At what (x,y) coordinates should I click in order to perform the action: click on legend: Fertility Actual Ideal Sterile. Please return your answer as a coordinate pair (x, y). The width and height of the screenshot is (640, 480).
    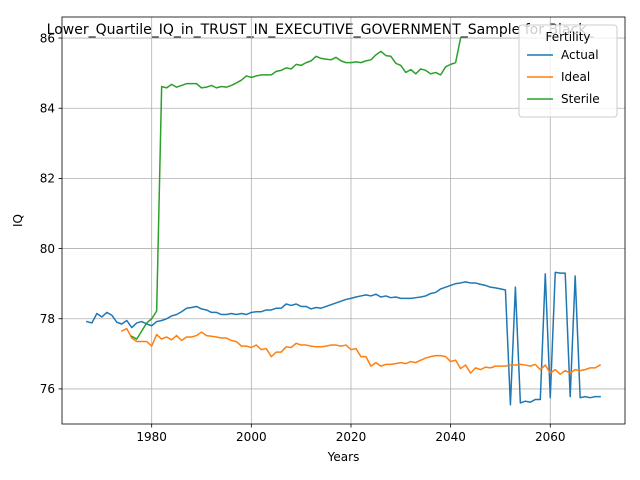
    Looking at the image, I should click on (568, 71).